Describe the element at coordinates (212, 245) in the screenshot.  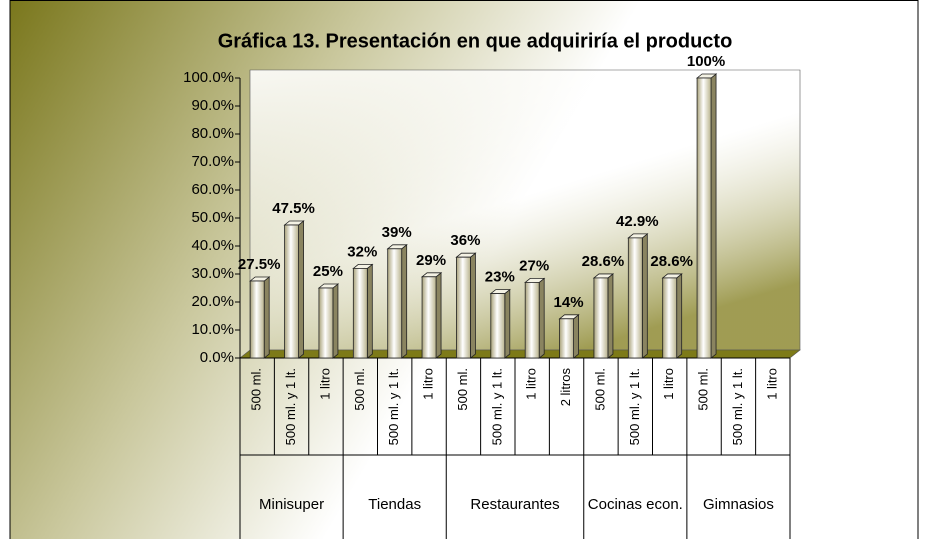
I see `y-tick-label: 40.0%` at that location.